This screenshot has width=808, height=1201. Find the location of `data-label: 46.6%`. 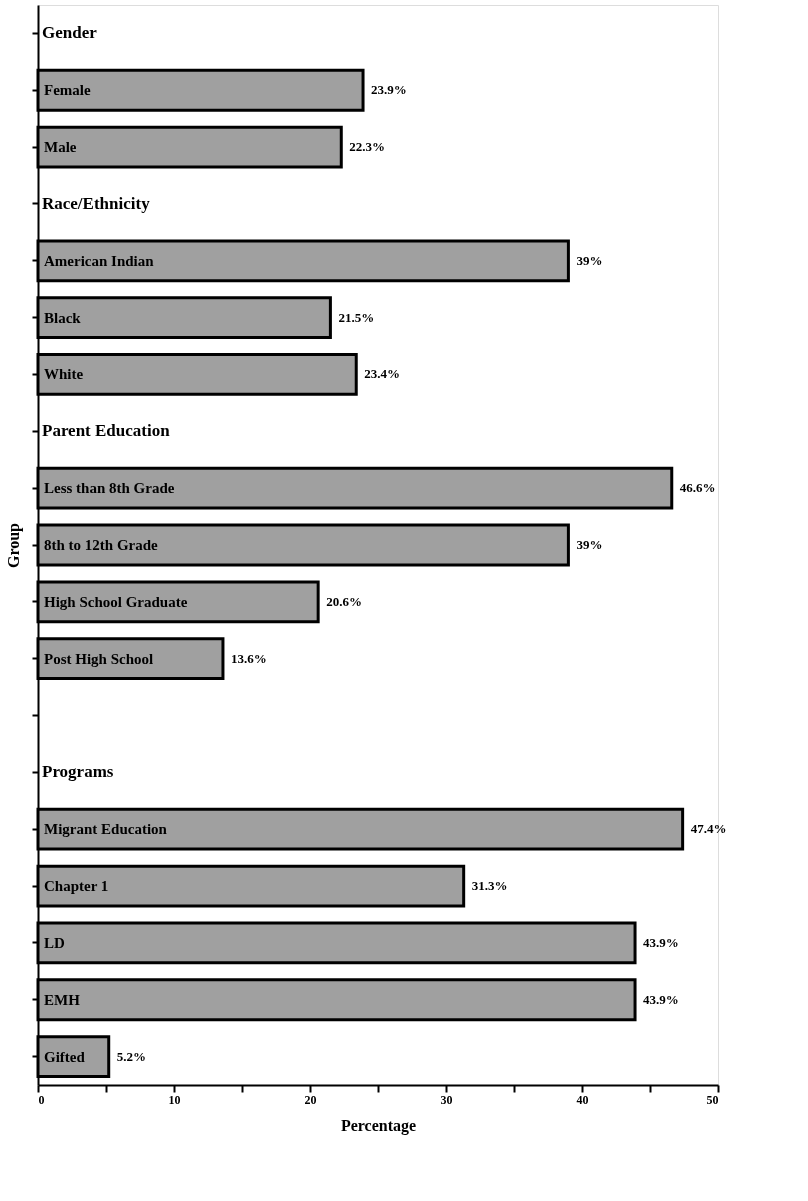

data-label: 46.6% is located at coordinates (697, 488).